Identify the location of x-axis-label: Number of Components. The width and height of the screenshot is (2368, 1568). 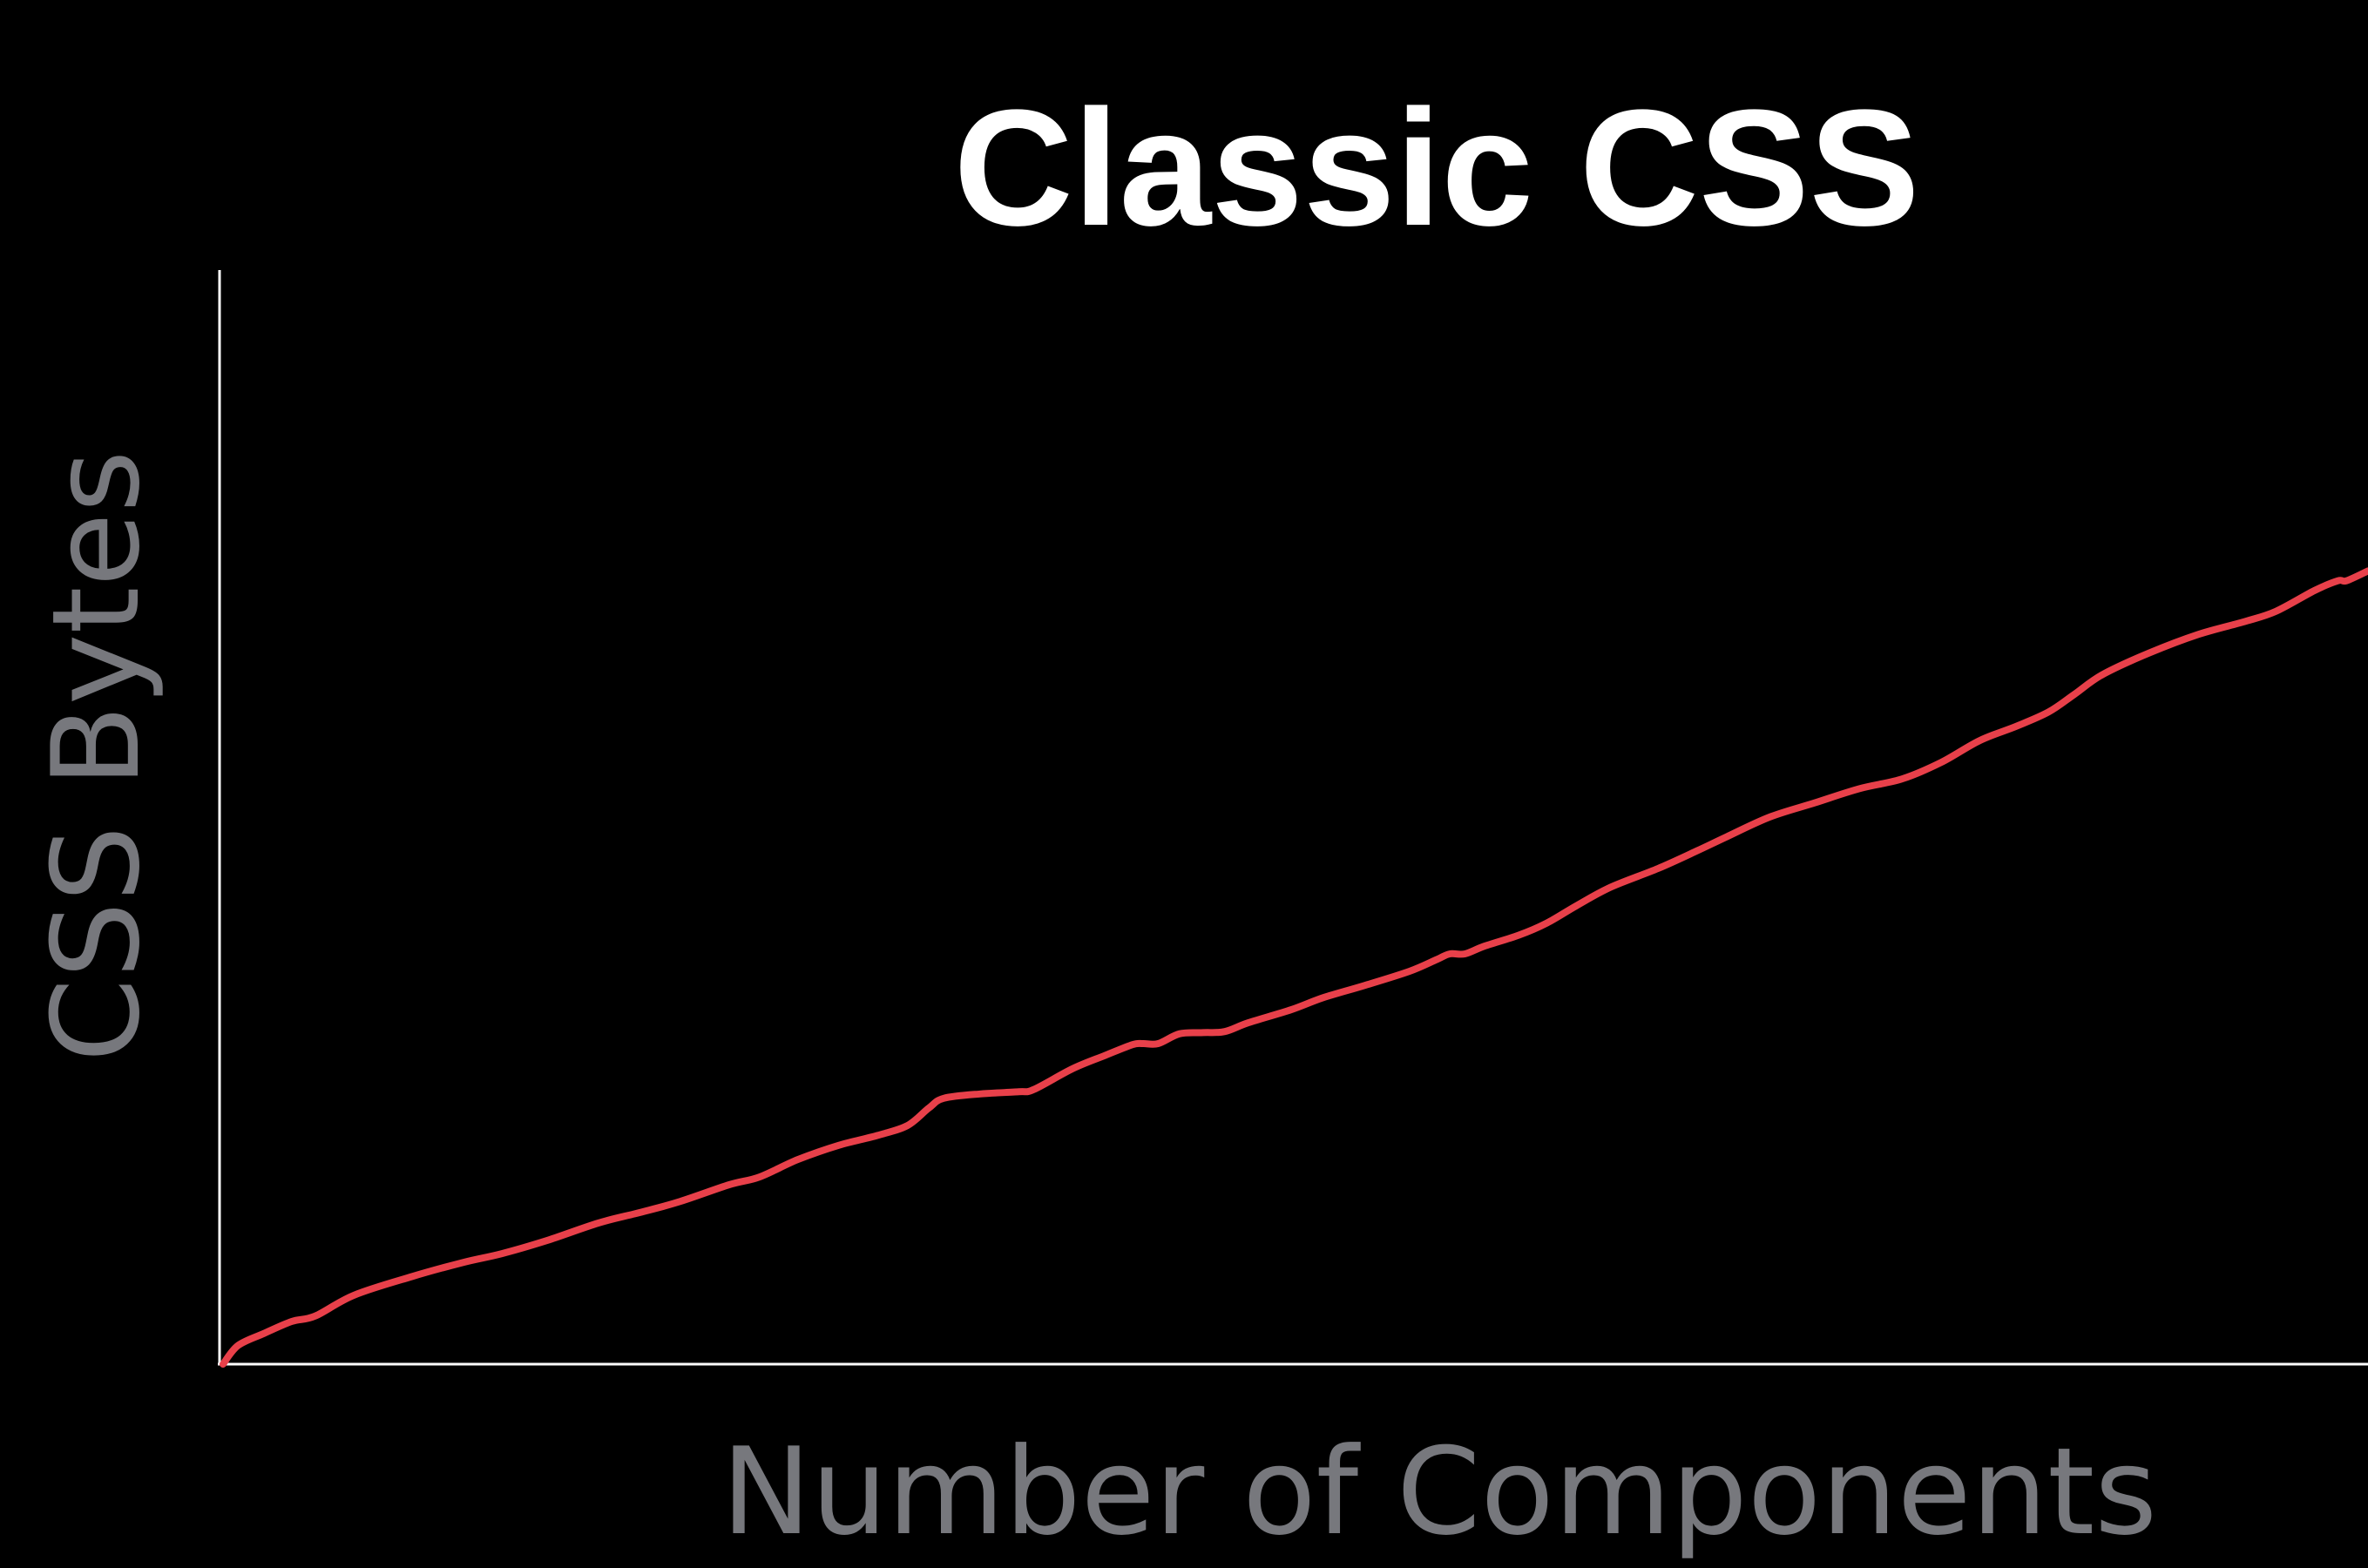
(1439, 1492).